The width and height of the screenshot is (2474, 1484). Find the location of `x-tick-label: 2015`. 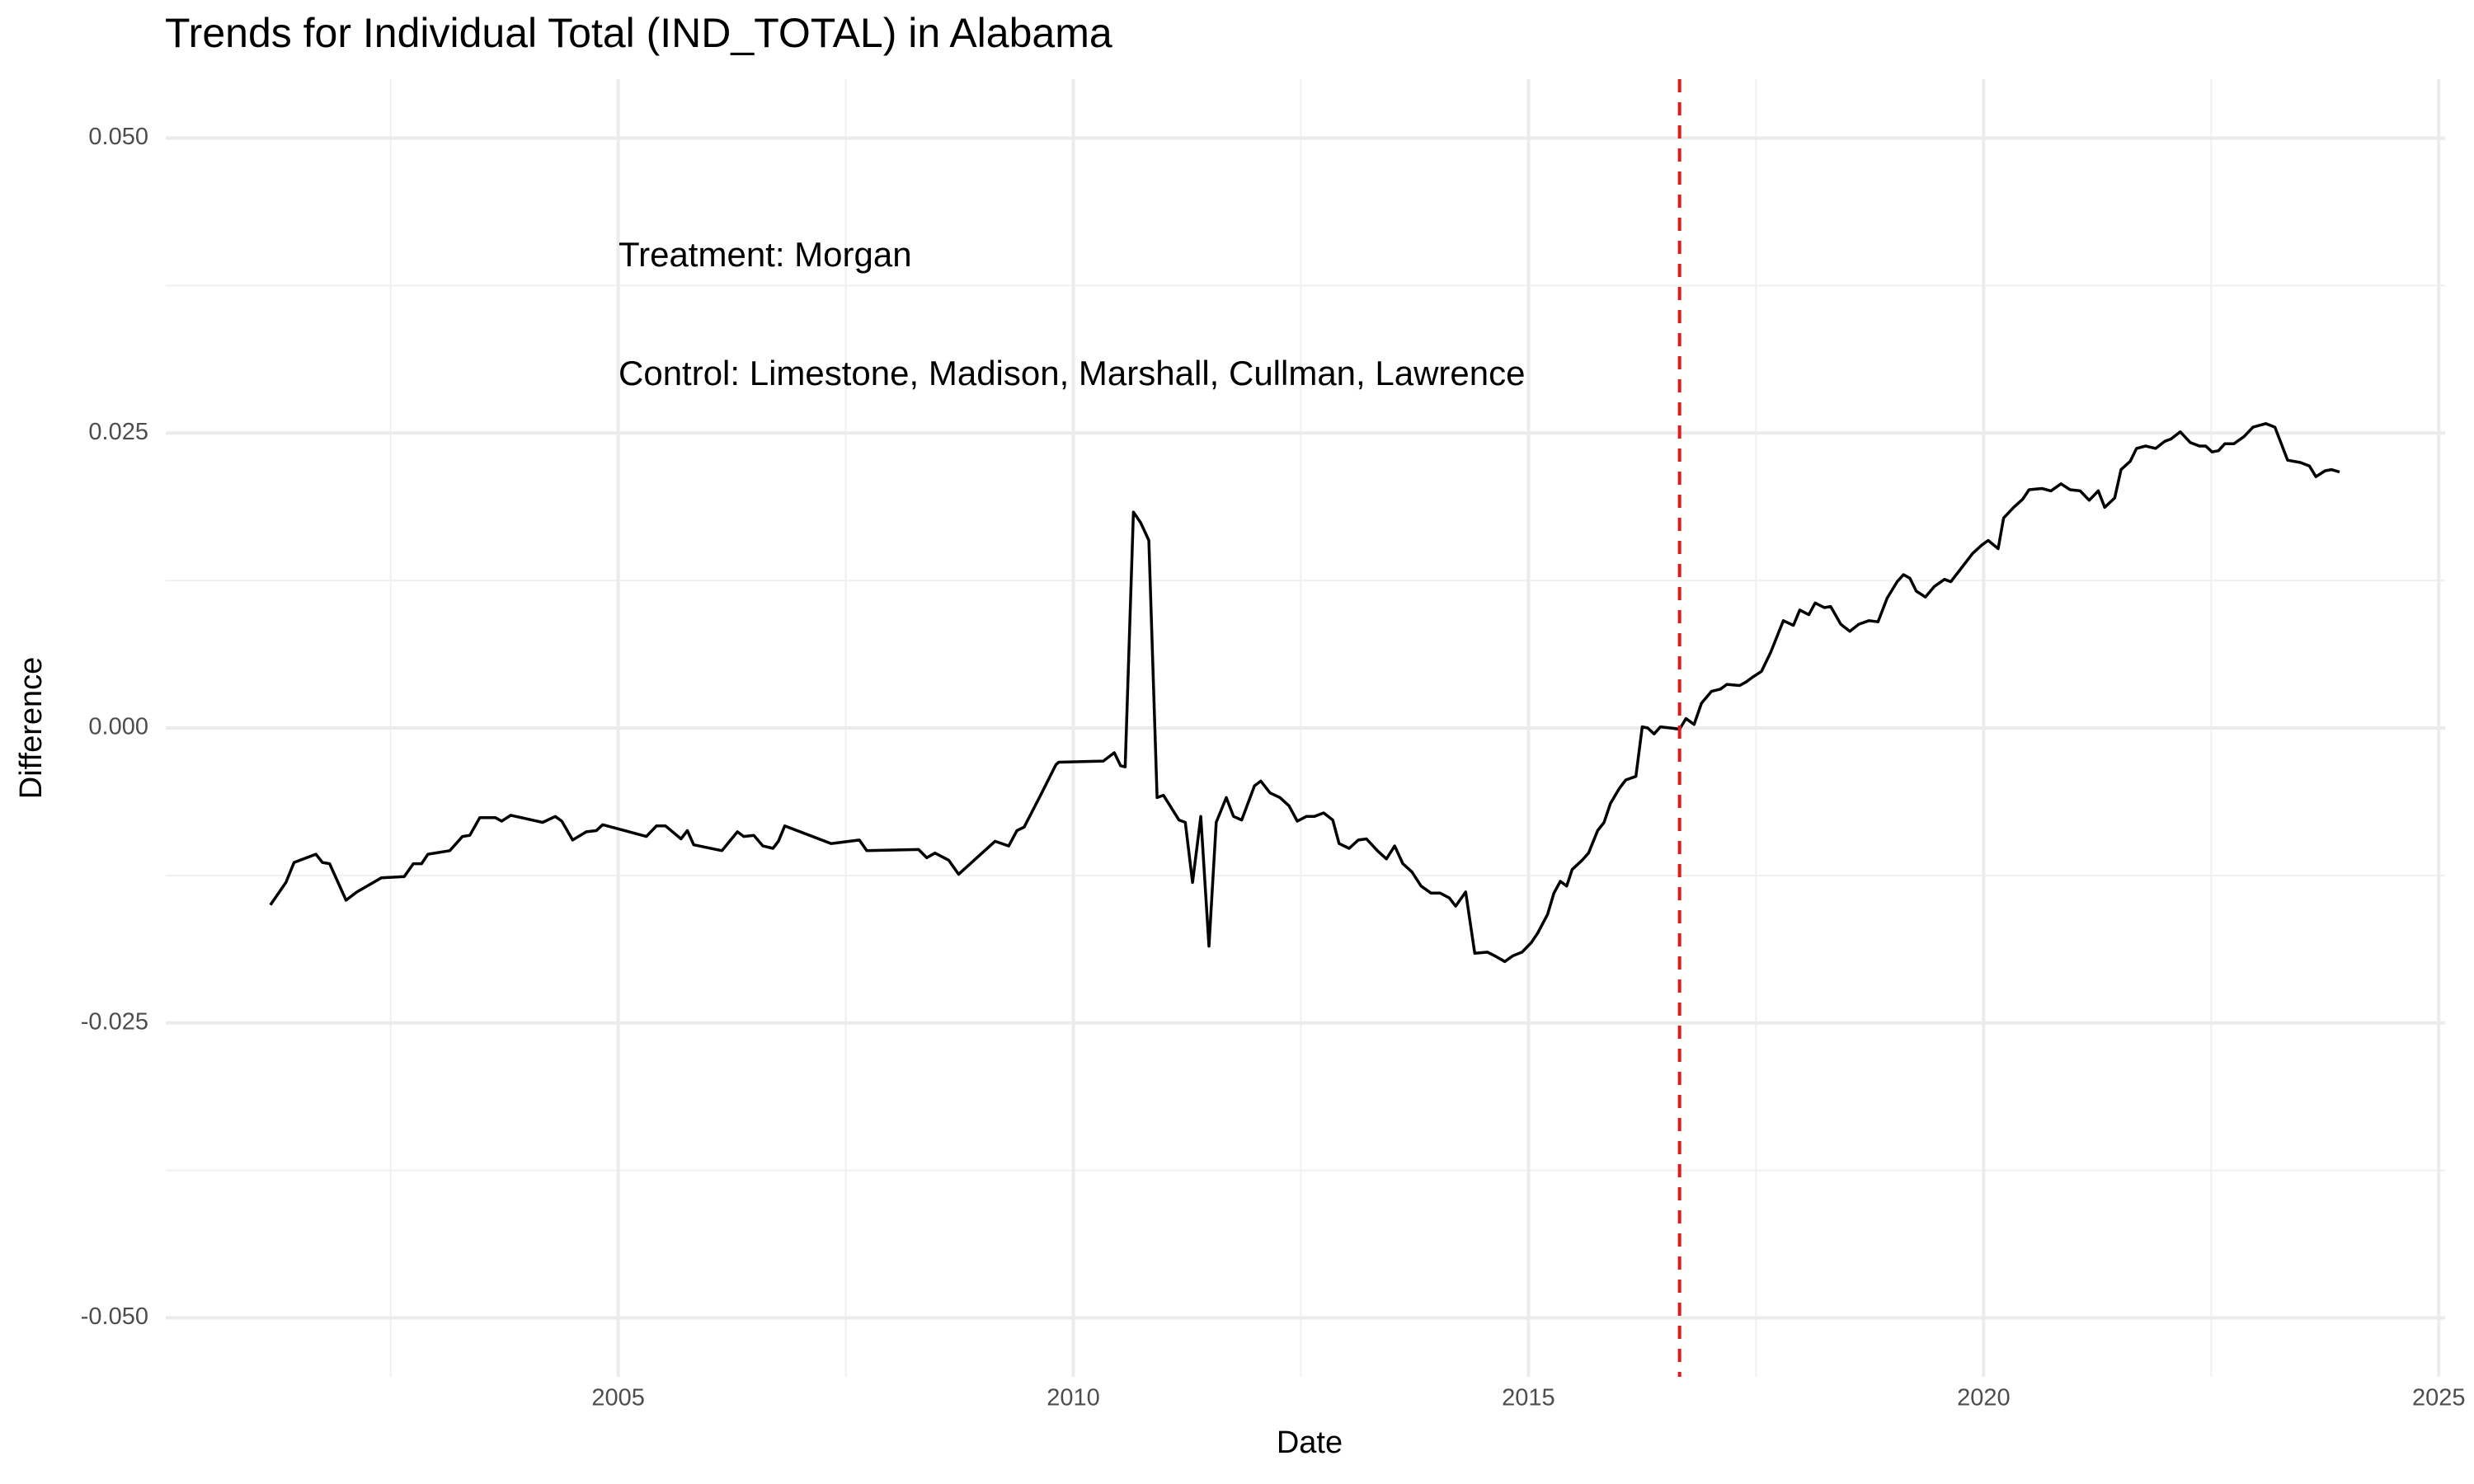

x-tick-label: 2015 is located at coordinates (1528, 1398).